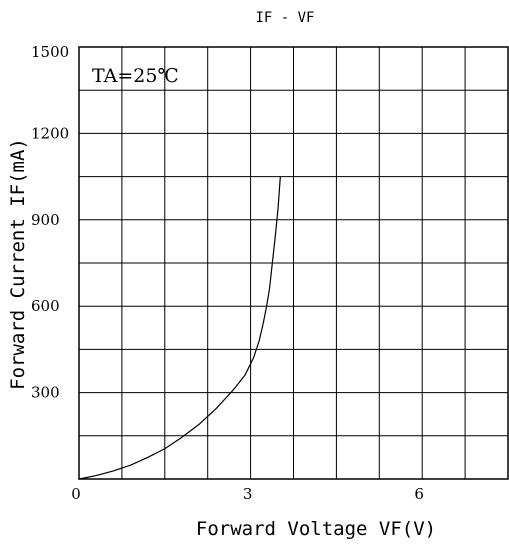 The height and width of the screenshot is (545, 509). Describe the element at coordinates (50, 52) in the screenshot. I see `y-tick-label-1500: 1500` at that location.